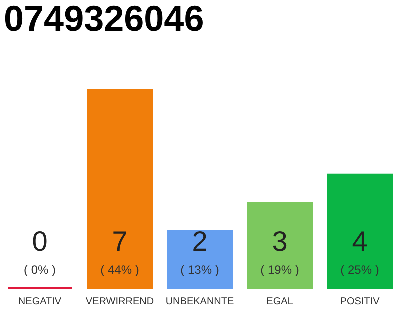 This screenshot has height=320, width=410. What do you see at coordinates (360, 270) in the screenshot?
I see `annotation: ( 25% )` at bounding box center [360, 270].